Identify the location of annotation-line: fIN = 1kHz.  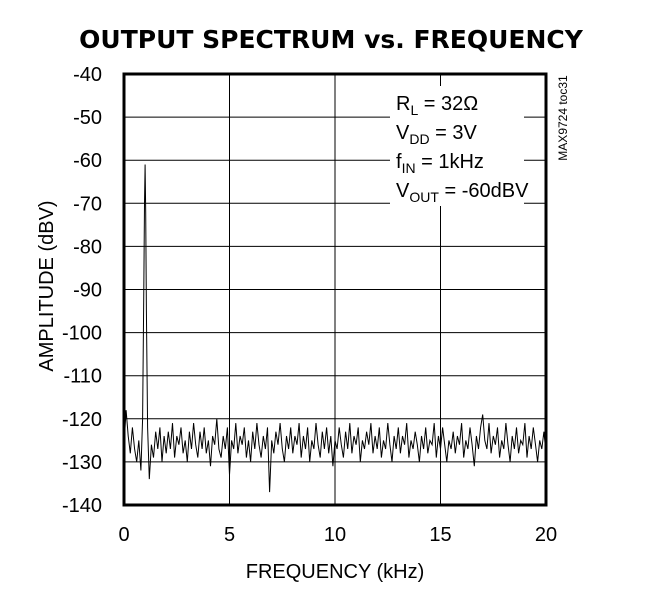
(440, 163).